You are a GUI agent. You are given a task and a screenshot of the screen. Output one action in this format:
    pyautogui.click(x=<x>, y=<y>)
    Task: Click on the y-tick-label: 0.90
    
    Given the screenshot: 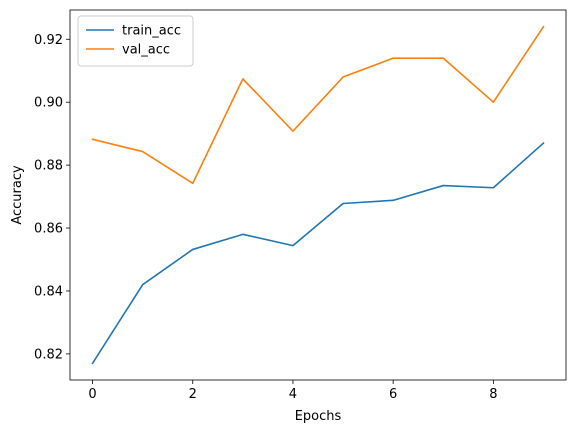 What is the action you would take?
    pyautogui.click(x=48, y=103)
    